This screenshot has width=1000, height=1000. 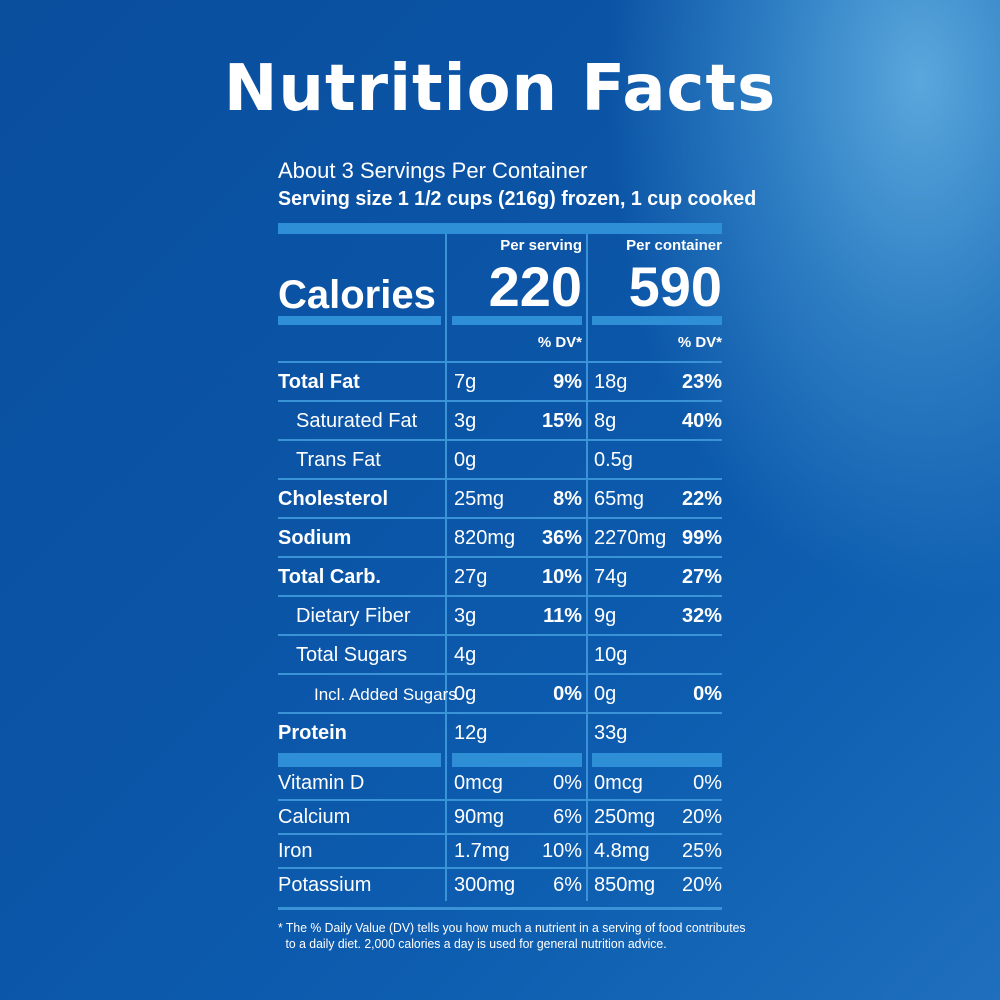 What do you see at coordinates (325, 885) in the screenshot?
I see `vitamin-label: Potassium` at bounding box center [325, 885].